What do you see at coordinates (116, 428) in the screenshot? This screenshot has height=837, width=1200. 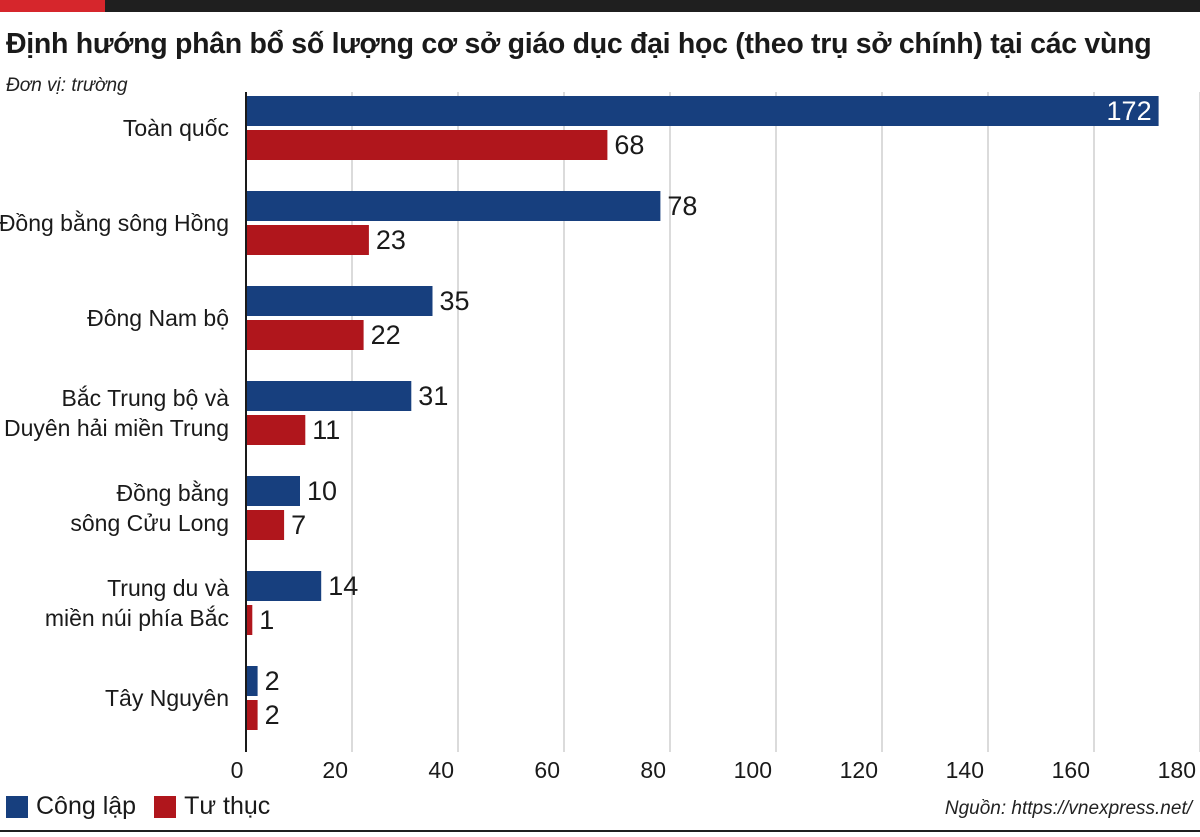 I see `category-label: Duyên hải miền Trung` at bounding box center [116, 428].